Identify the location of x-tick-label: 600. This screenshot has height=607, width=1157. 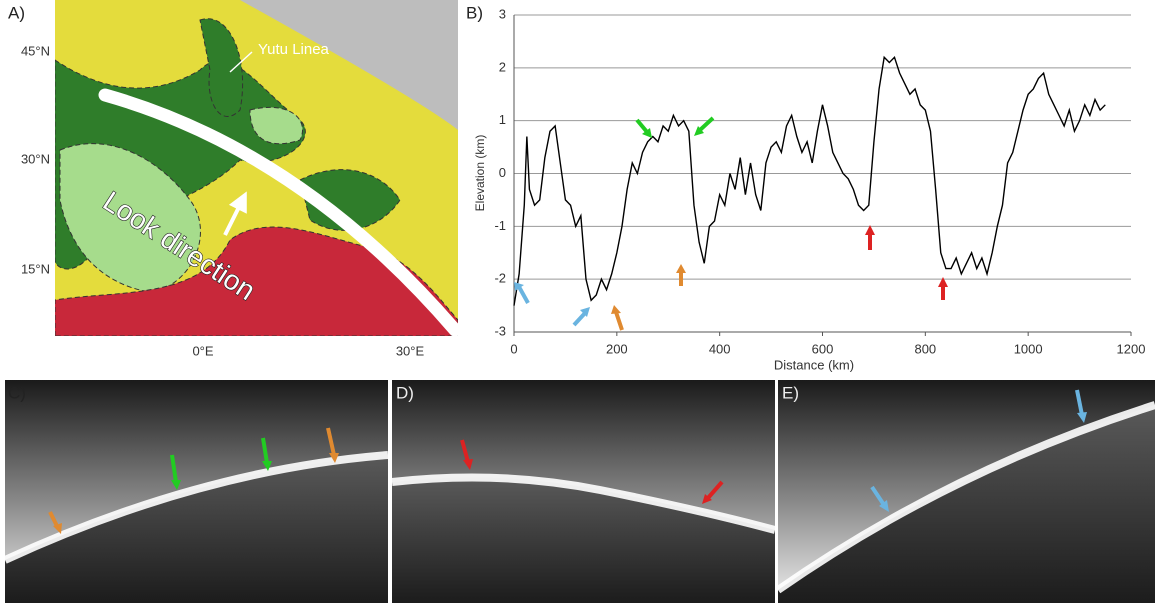
(823, 348).